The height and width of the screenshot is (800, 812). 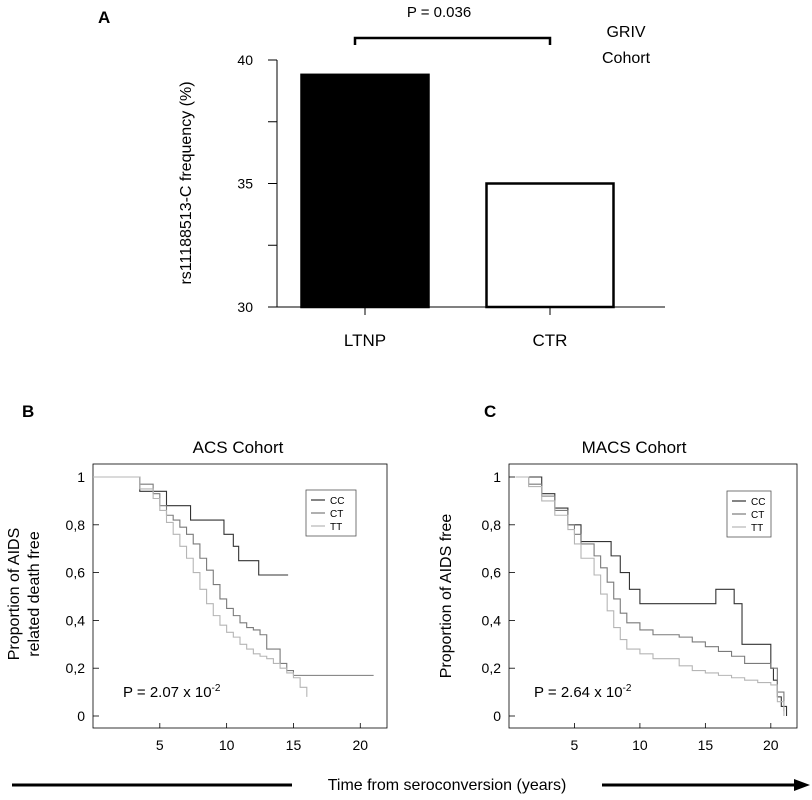 I want to click on panel-c-y-tick-label: 0,2, so click(x=492, y=668).